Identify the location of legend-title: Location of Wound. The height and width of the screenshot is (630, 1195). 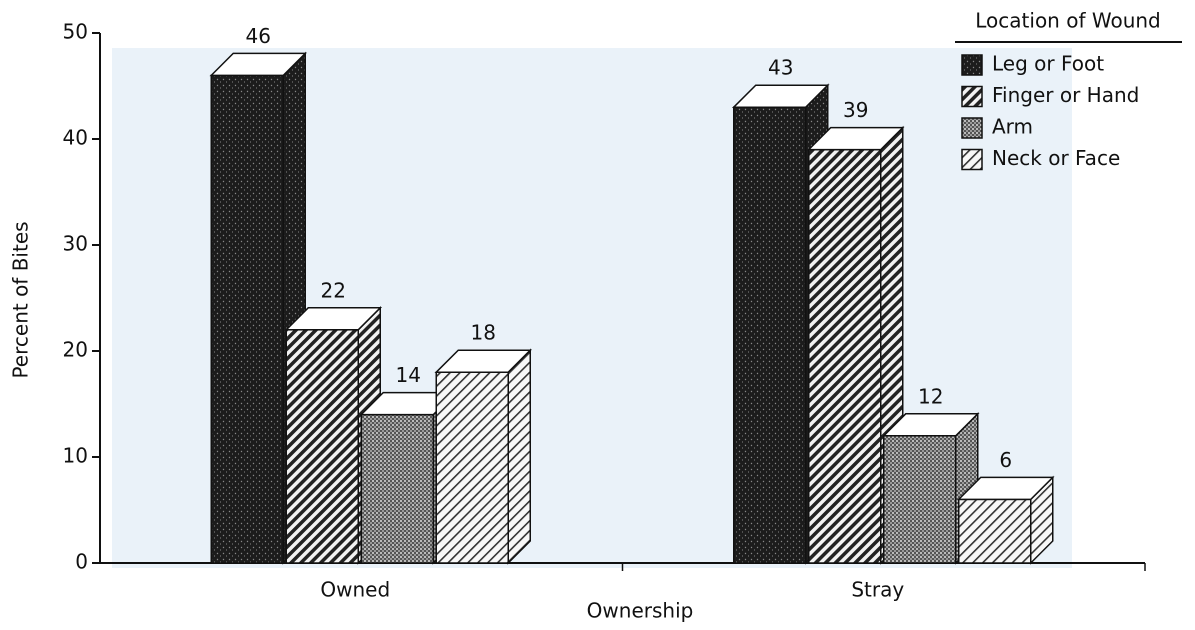
(1067, 21).